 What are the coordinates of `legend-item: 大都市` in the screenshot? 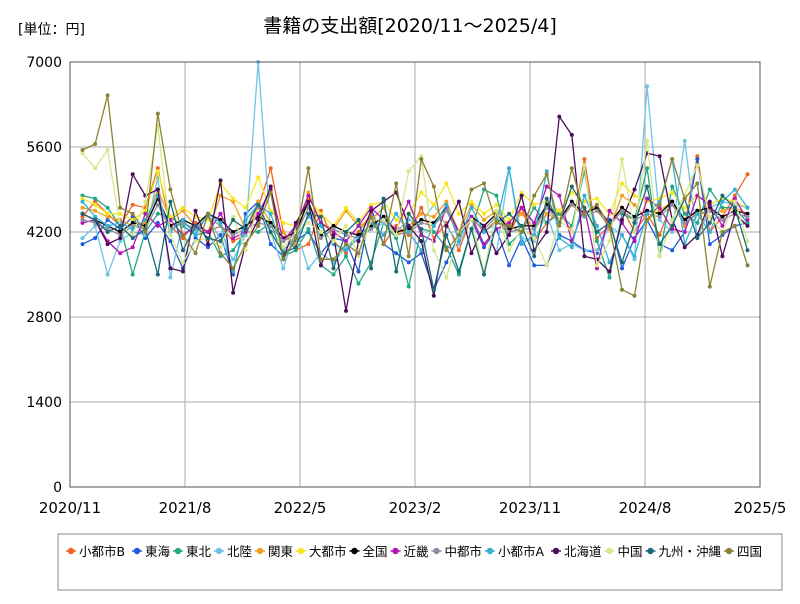 It's located at (321, 551).